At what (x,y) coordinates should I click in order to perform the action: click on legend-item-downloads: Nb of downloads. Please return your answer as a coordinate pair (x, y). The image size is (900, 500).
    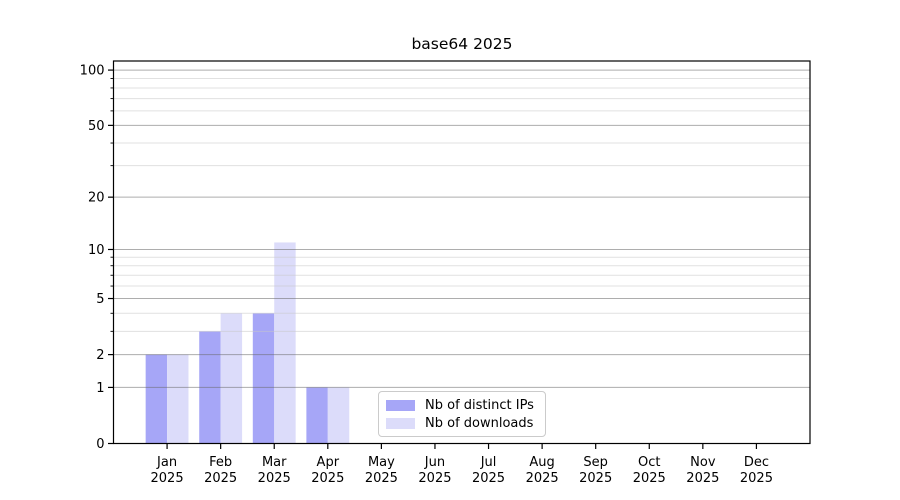
    Looking at the image, I should click on (465, 423).